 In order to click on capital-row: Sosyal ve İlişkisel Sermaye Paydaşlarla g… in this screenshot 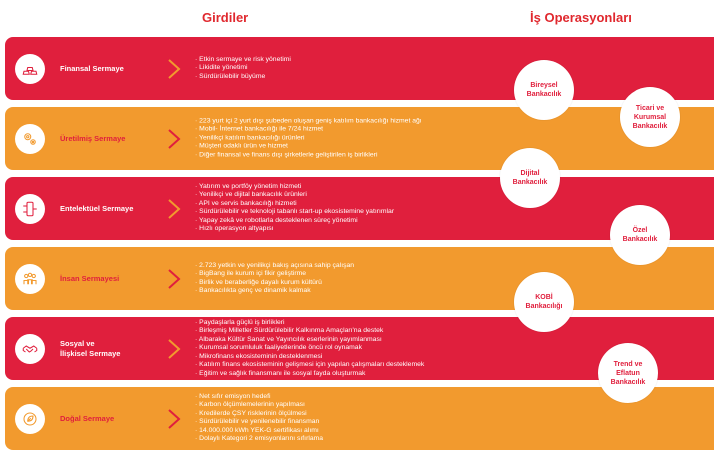, I will do `click(359, 348)`.